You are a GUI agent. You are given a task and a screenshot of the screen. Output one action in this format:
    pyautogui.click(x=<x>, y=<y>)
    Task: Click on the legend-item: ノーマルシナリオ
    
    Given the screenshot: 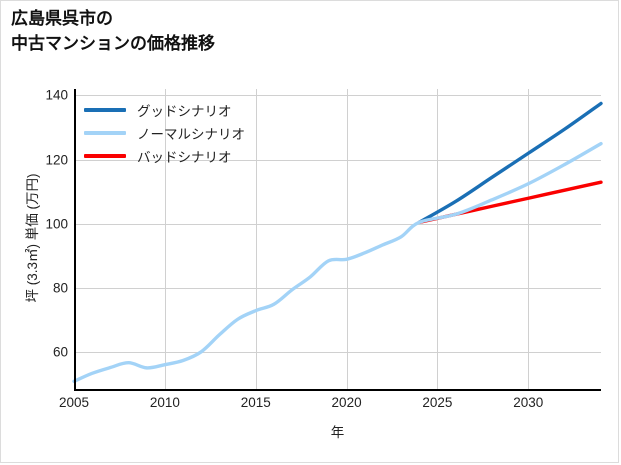 What is the action you would take?
    pyautogui.click(x=189, y=132)
    